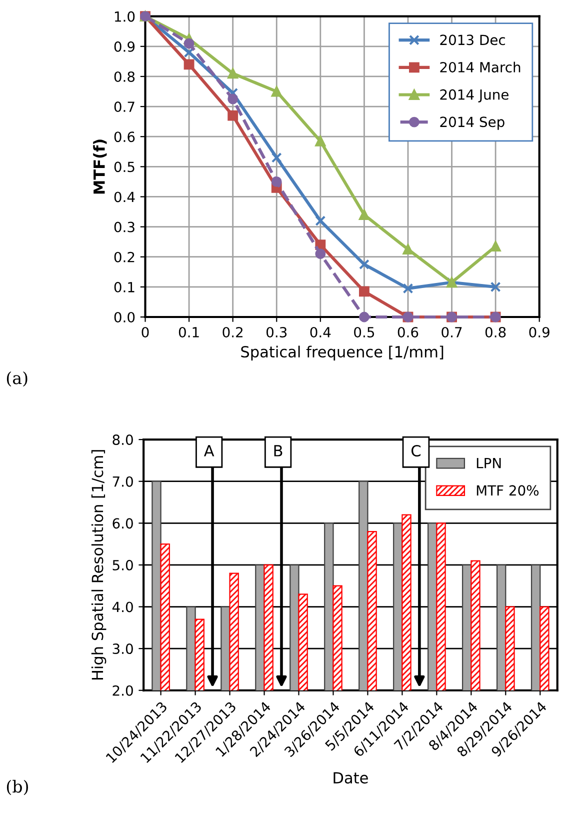 The width and height of the screenshot is (563, 817). Describe the element at coordinates (124, 227) in the screenshot. I see `y-tick-label: 0.3` at that location.